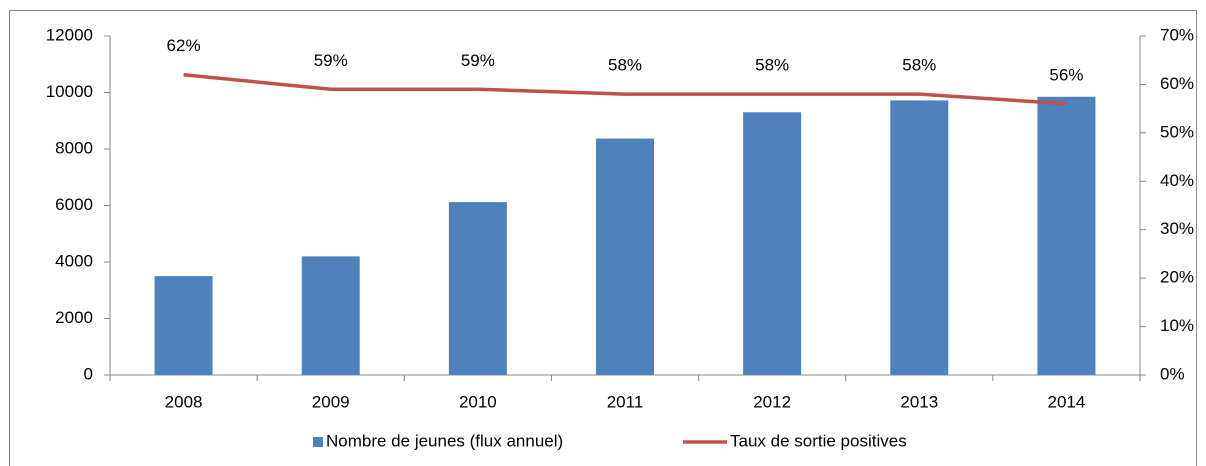 The width and height of the screenshot is (1206, 466). Describe the element at coordinates (444, 440) in the screenshot. I see `legend-label: Nombre de jeunes (flux annuel)` at that location.